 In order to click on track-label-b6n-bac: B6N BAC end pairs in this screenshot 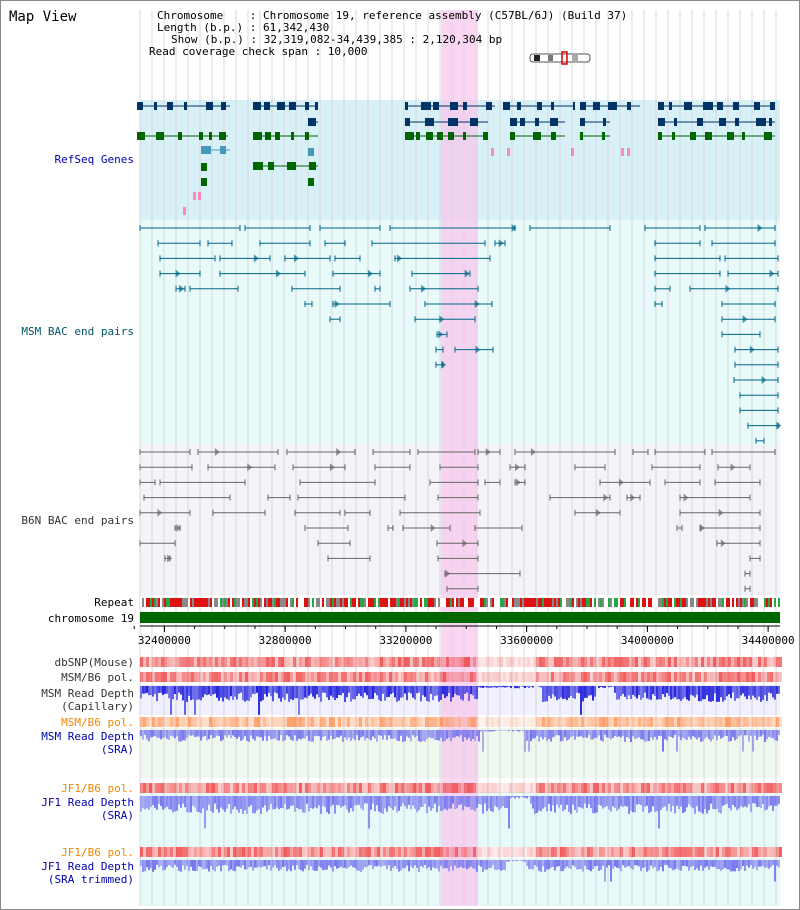, I will do `click(77, 520)`.